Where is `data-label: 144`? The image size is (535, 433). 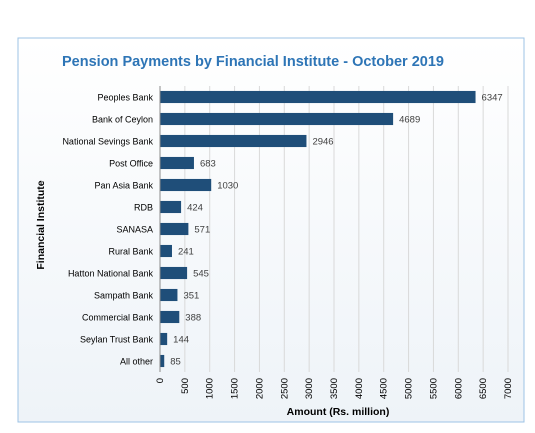 data-label: 144 is located at coordinates (181, 340).